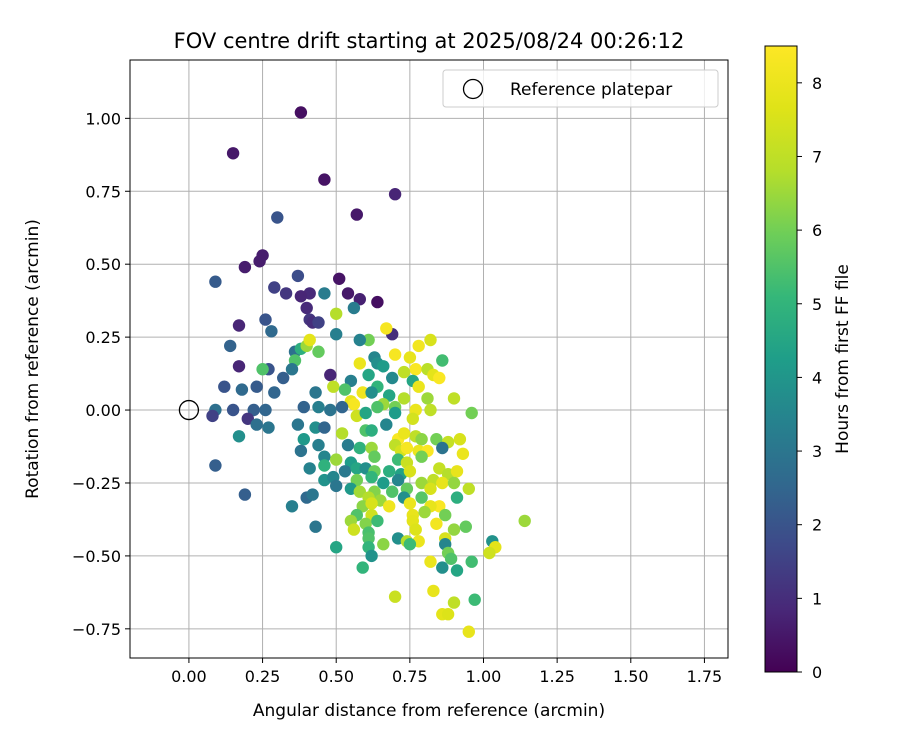 The width and height of the screenshot is (900, 750). Describe the element at coordinates (591, 90) in the screenshot. I see `legend-entry-reference-platepar: Reference platepar` at that location.